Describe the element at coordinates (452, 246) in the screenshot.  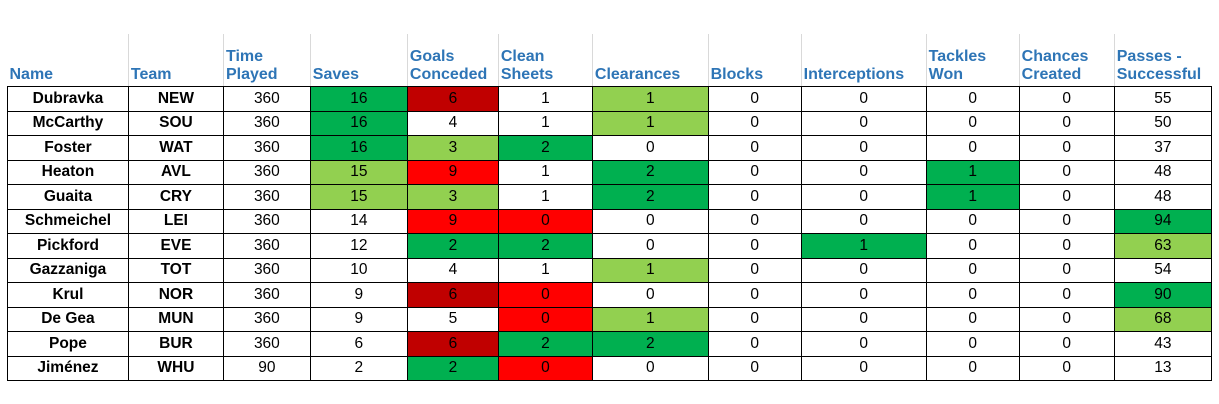
I see `cell-goals-conceded: 2` at that location.